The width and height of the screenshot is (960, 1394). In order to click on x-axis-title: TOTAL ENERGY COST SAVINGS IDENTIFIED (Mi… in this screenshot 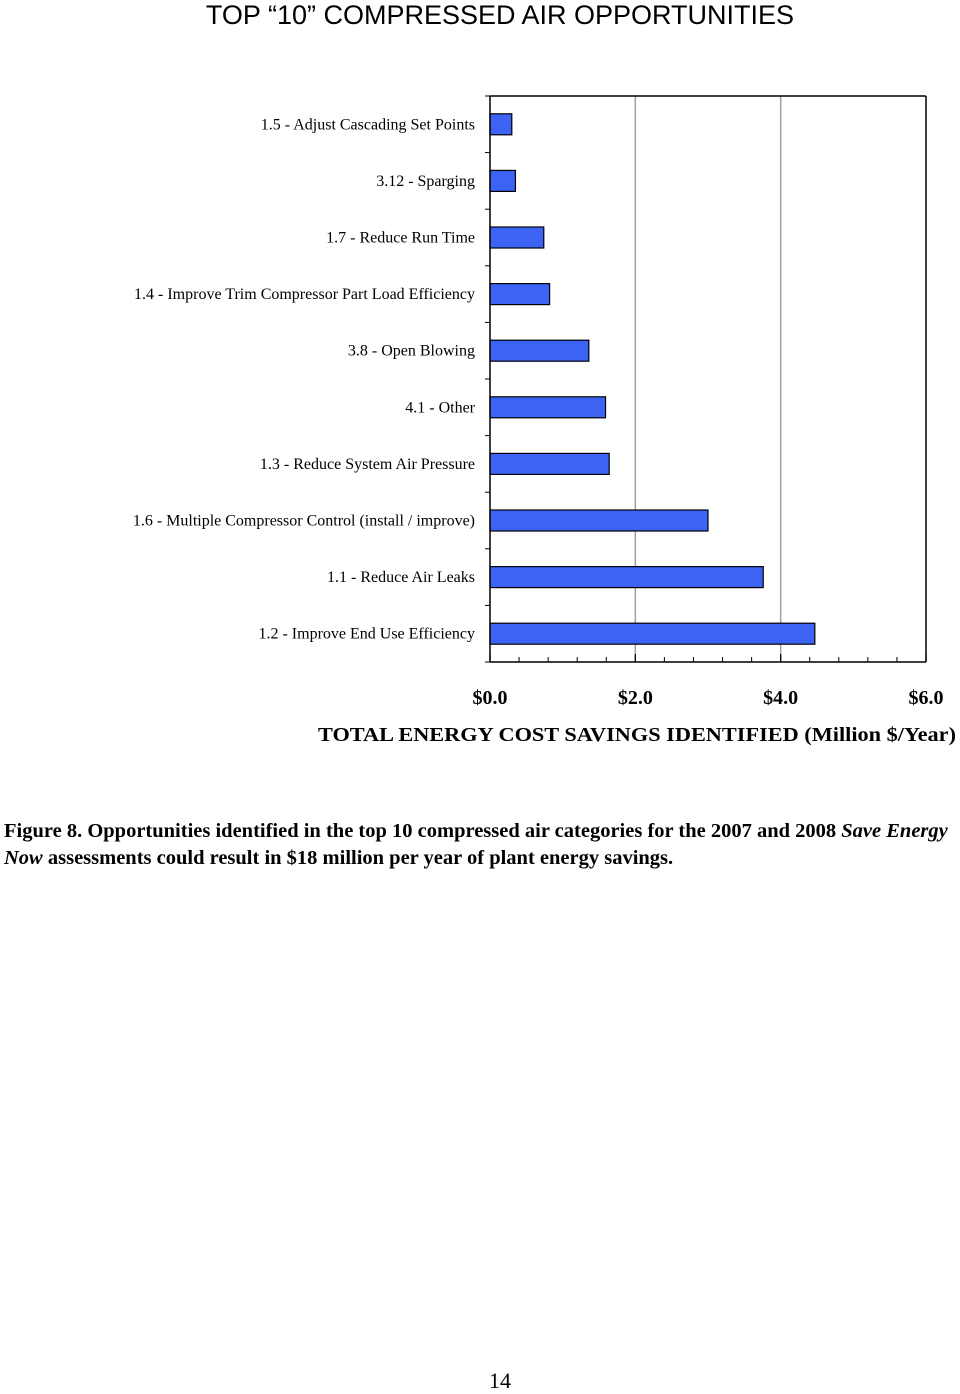, I will do `click(637, 735)`.